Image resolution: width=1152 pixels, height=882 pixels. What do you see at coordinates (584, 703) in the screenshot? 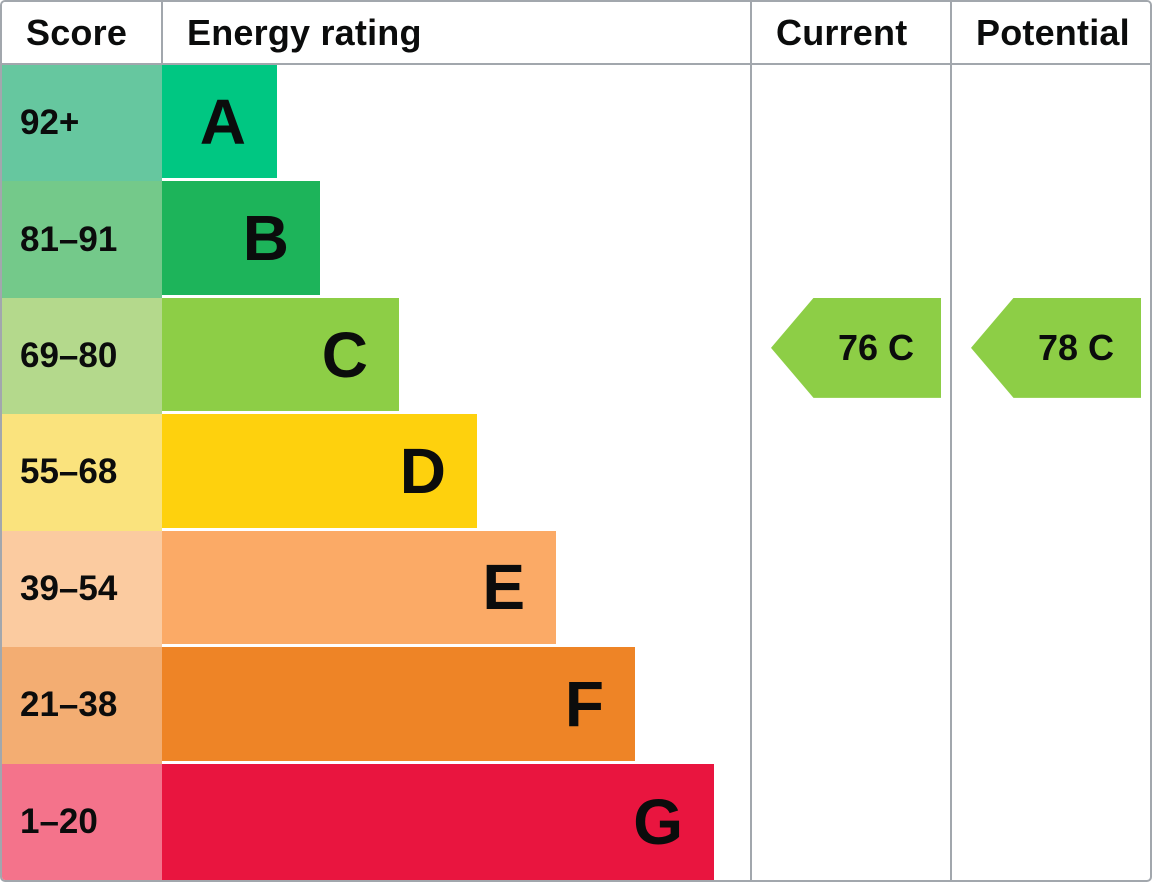
I see `band-letter: F` at bounding box center [584, 703].